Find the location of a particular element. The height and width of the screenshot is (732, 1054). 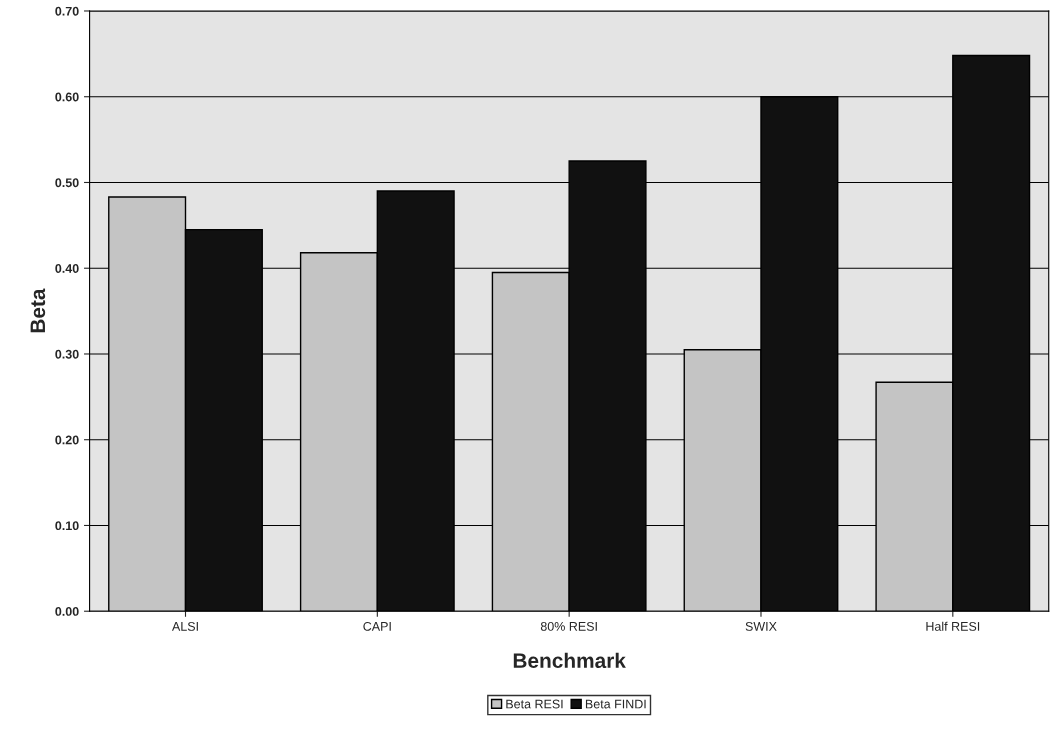

x-tick-label: CAPI is located at coordinates (377, 626).